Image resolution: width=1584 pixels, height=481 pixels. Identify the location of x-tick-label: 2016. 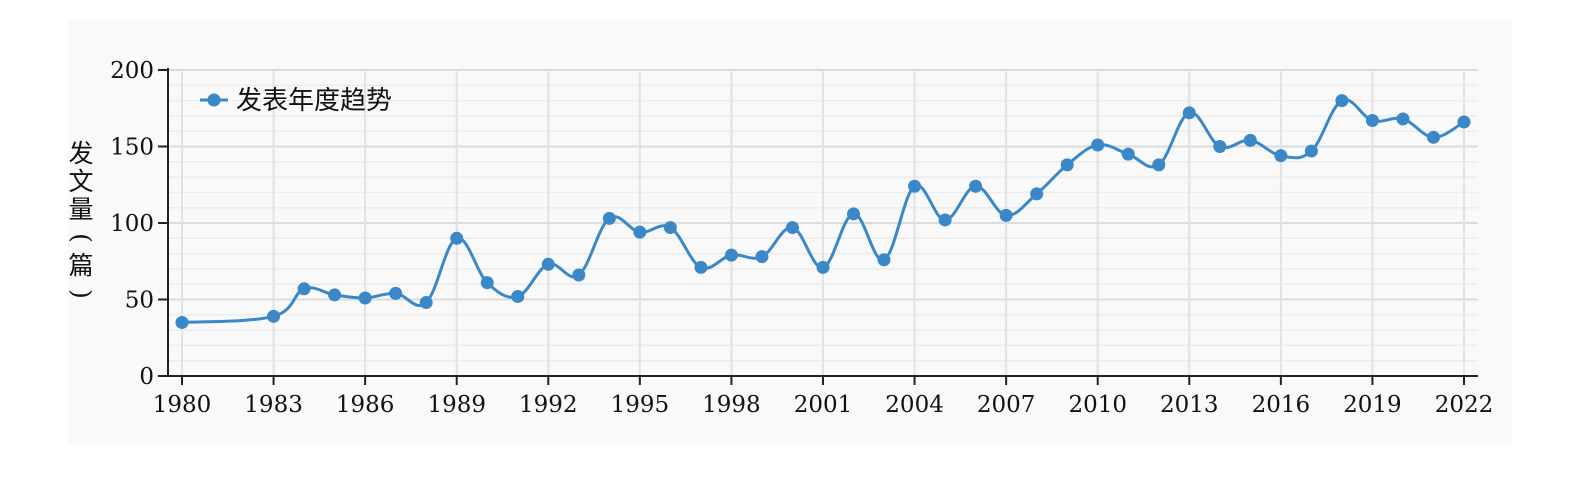
(1281, 405).